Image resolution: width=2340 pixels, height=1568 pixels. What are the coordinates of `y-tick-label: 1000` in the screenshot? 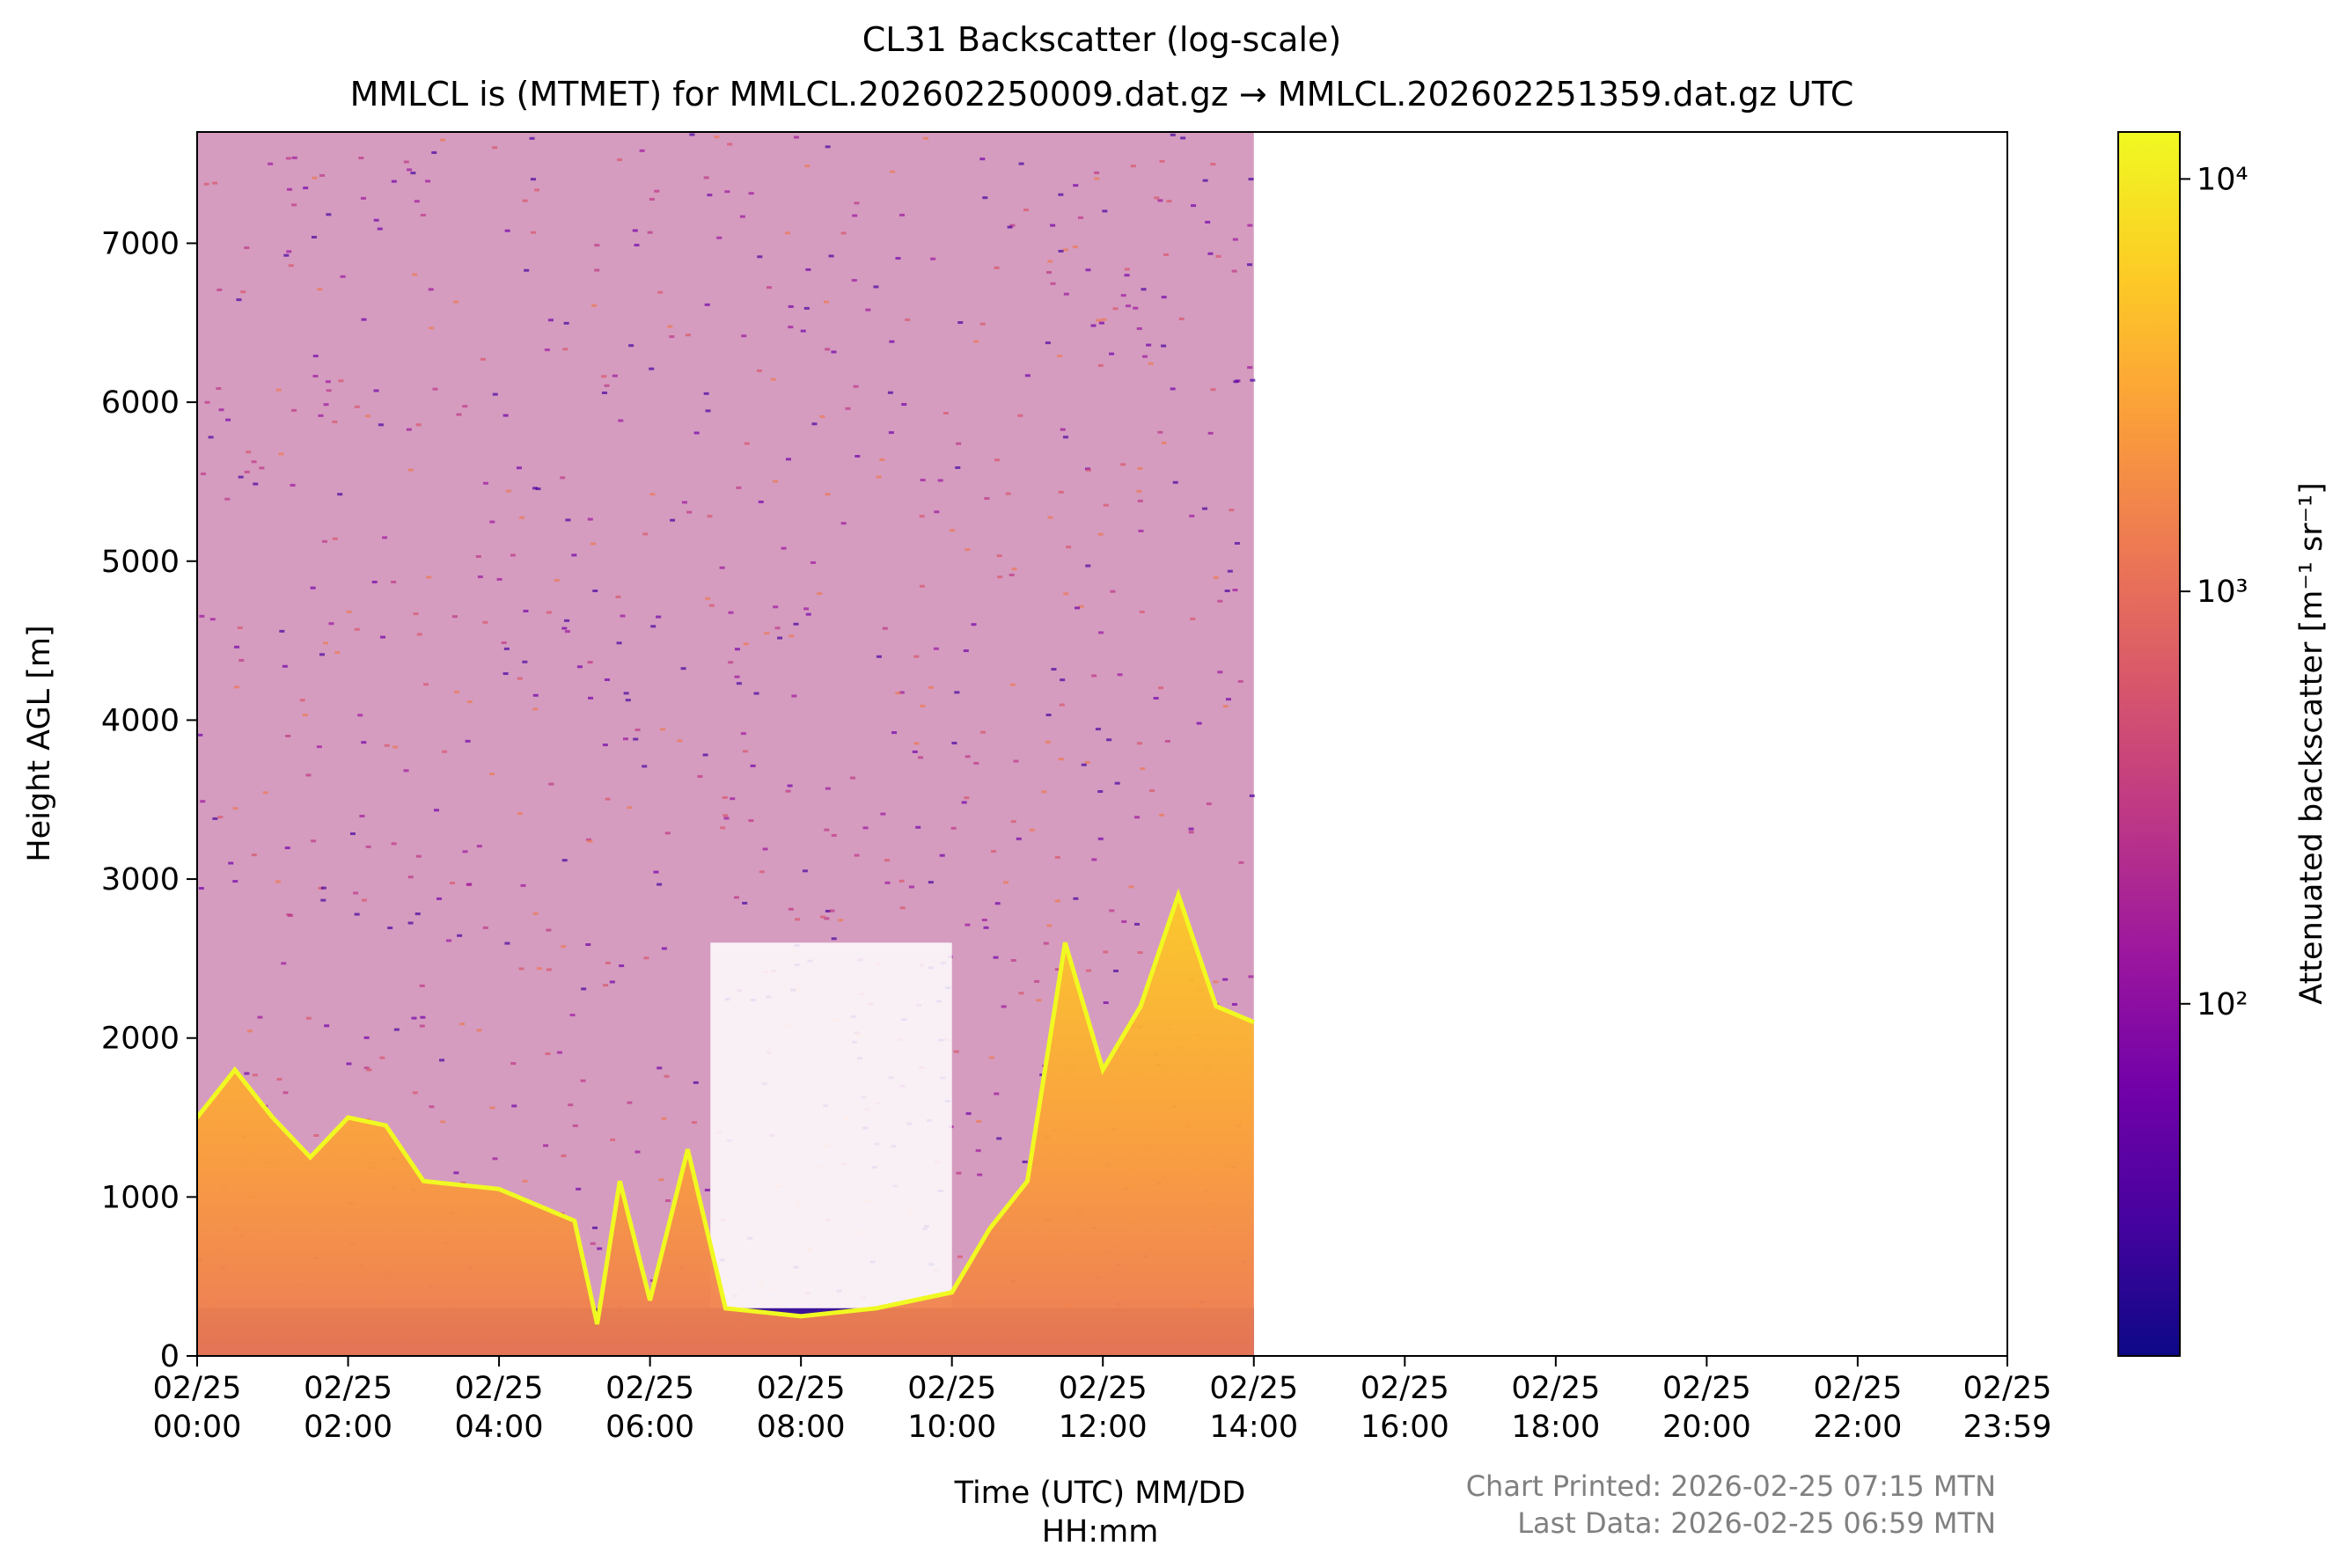 It's located at (140, 1197).